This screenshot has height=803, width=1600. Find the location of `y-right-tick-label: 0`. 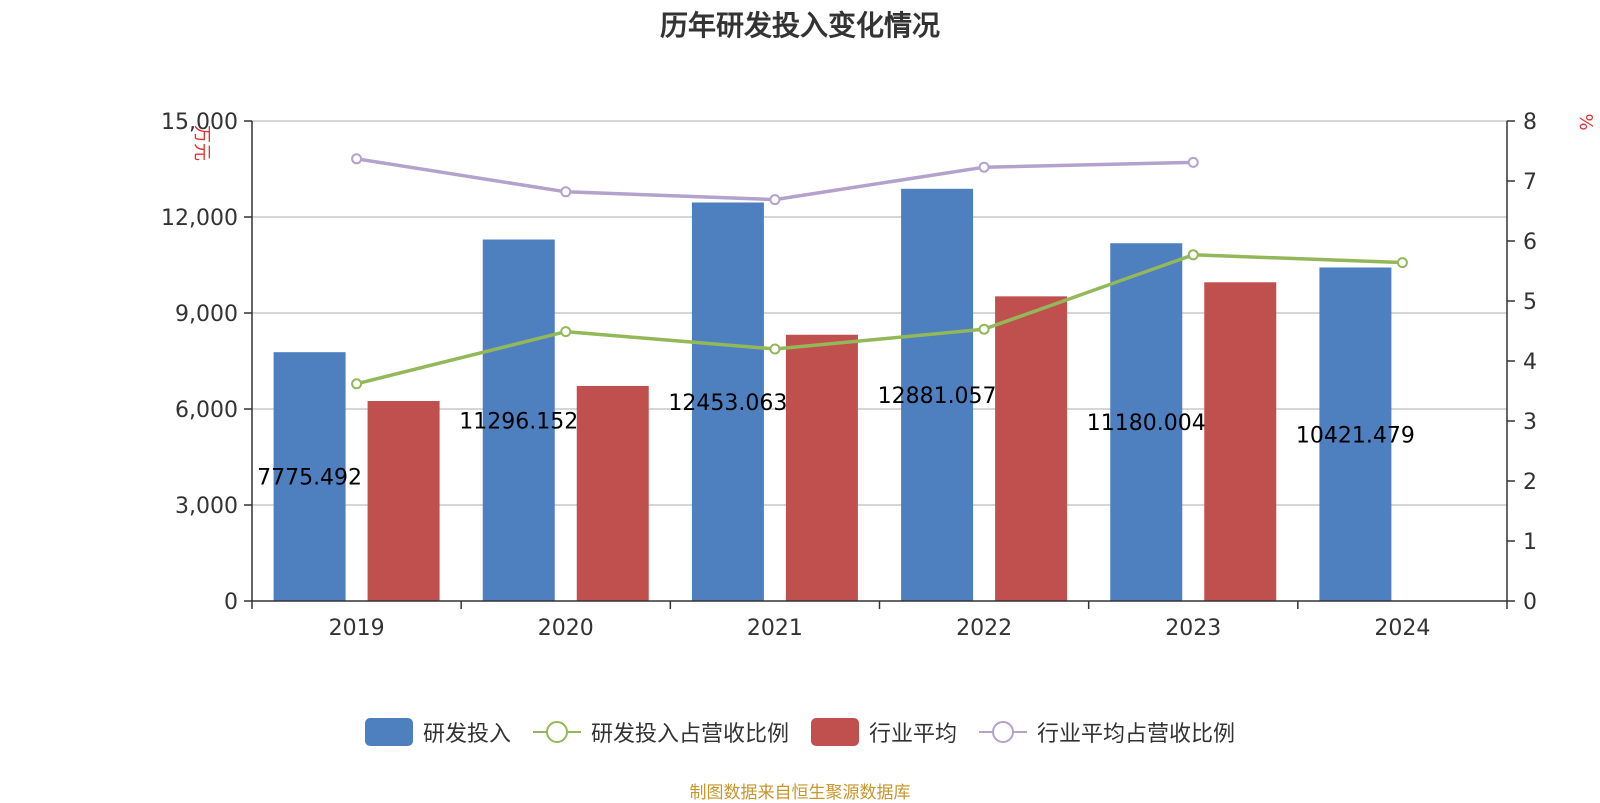

y-right-tick-label: 0 is located at coordinates (1530, 602).